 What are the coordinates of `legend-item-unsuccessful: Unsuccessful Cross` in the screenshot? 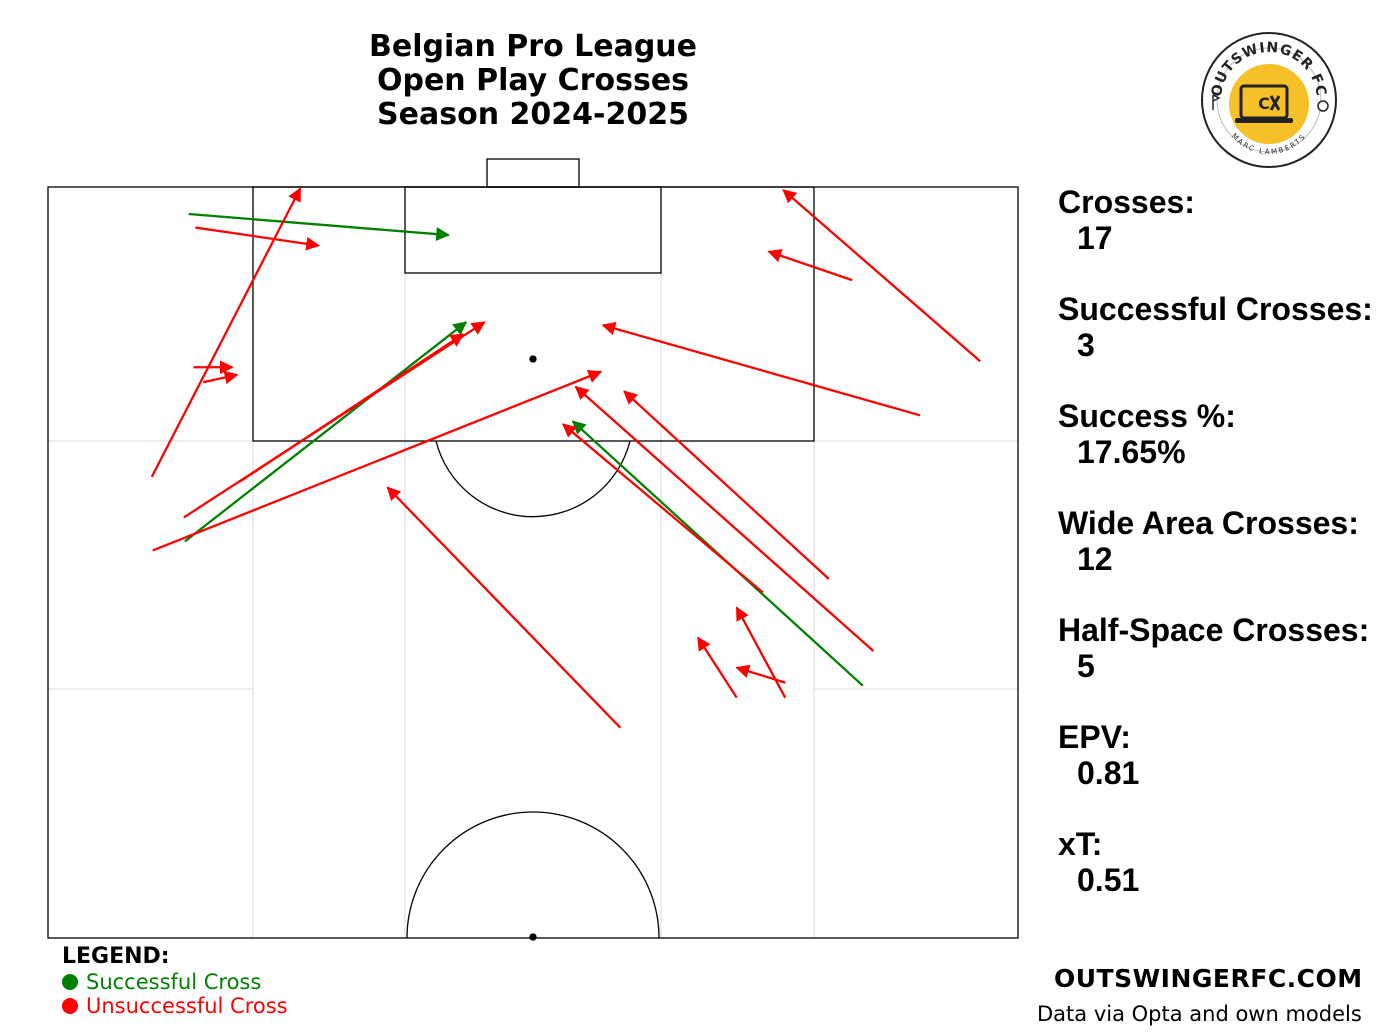 It's located at (175, 1006).